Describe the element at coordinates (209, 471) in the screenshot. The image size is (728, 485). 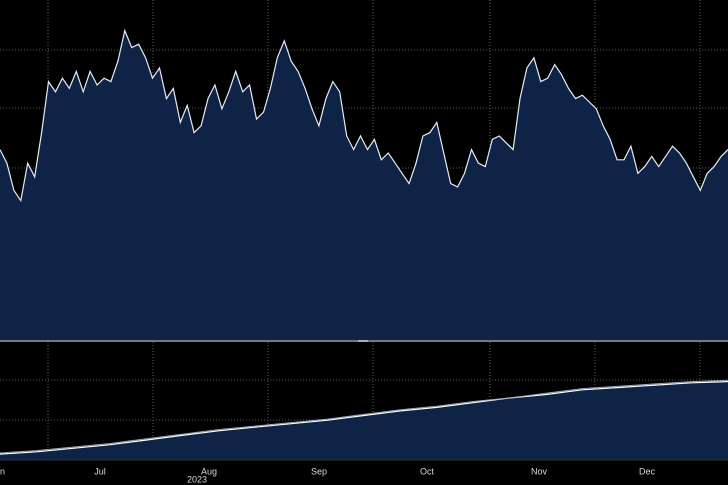
I see `x-tick-label: Aug` at that location.